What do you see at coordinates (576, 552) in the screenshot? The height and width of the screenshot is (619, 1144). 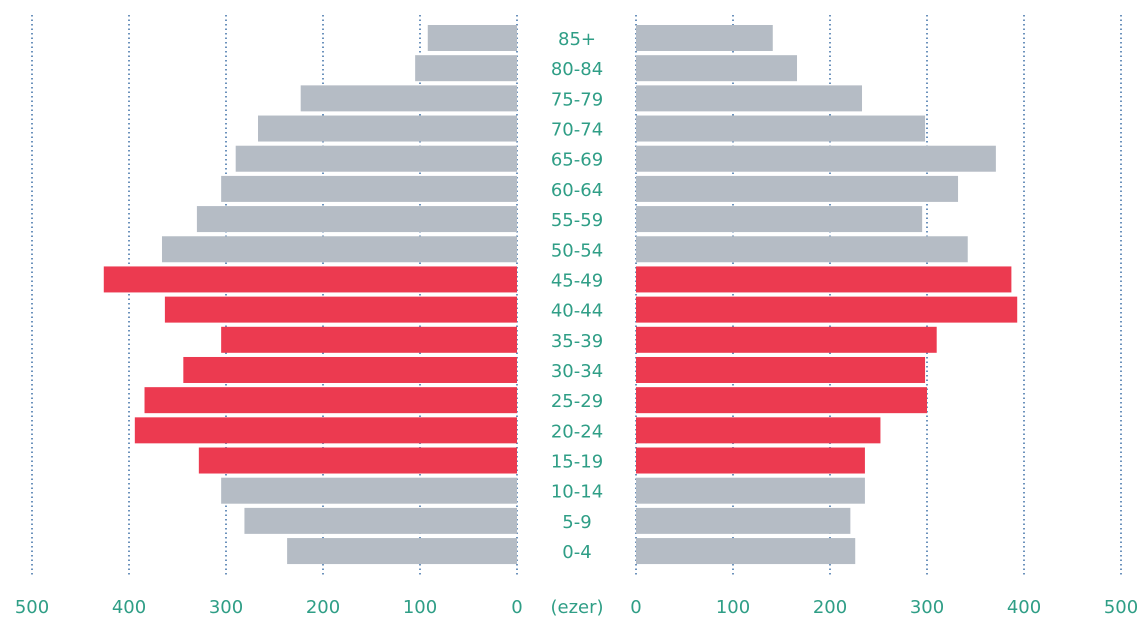 I see `category-label: 0-4` at bounding box center [576, 552].